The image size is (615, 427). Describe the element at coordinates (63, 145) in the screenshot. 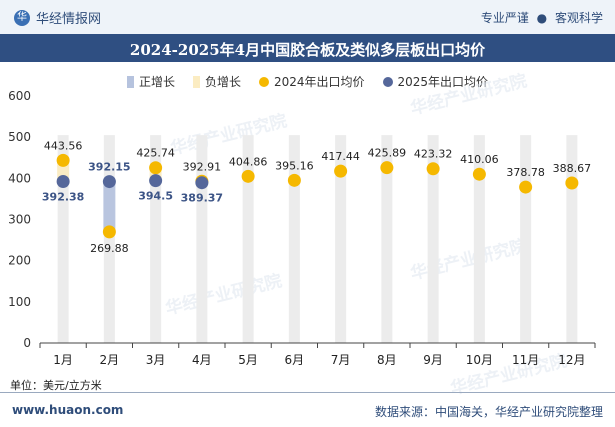

I see `label-2024-1: 443.56` at that location.